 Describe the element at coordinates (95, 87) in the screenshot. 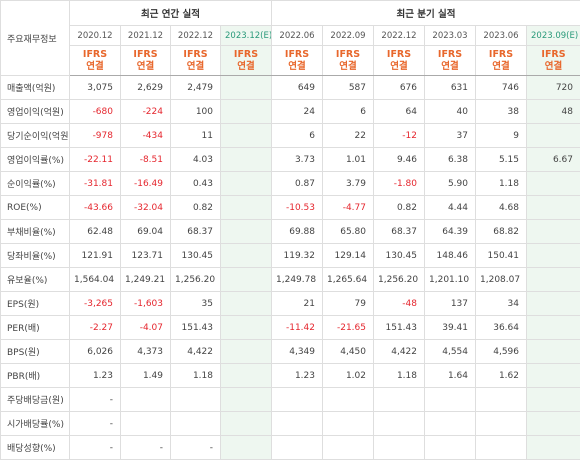

I see `table-cell: 3,075` at that location.